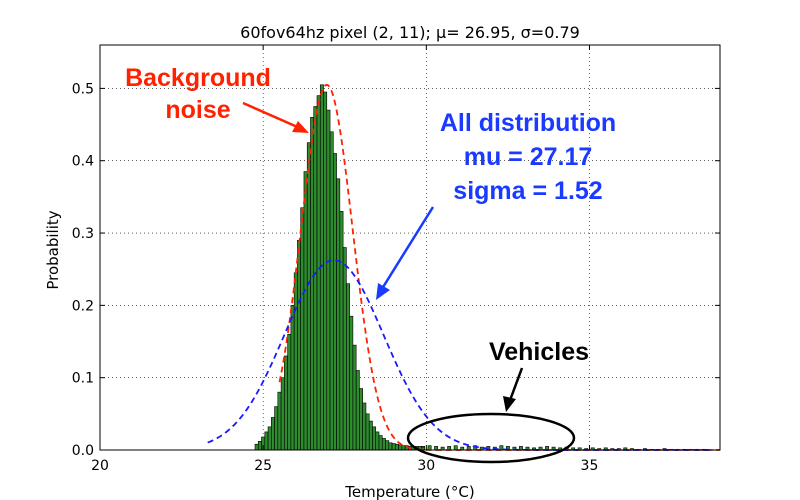 This screenshot has width=800, height=500. Describe the element at coordinates (197, 110) in the screenshot. I see `background-annotation-line2: noise` at that location.